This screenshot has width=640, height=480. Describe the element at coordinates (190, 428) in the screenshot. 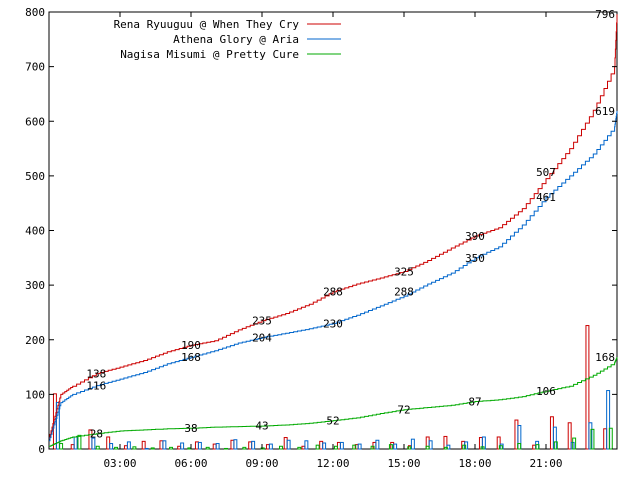

I see `data-label: 38` at that location.